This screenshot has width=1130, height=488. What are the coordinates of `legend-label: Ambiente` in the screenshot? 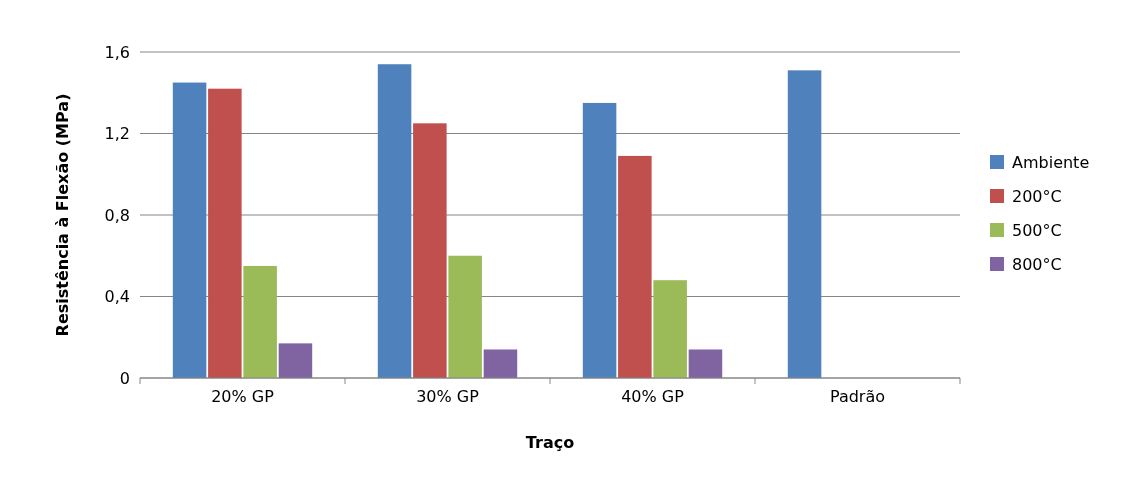 It's located at (1051, 162).